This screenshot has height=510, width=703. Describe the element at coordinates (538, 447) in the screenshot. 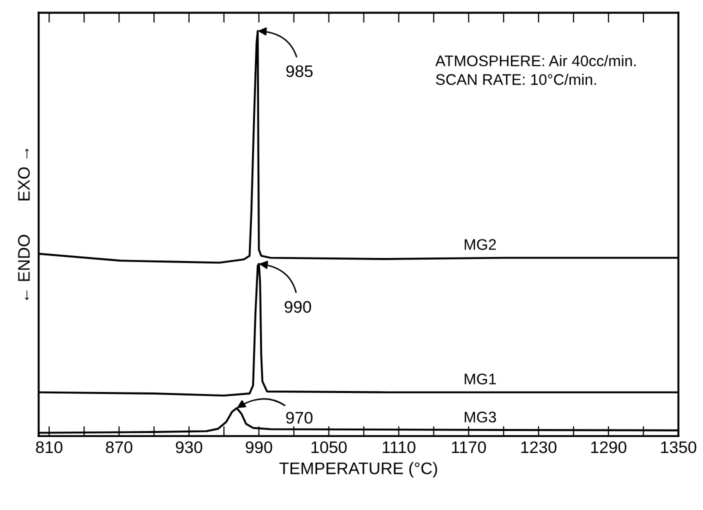

I see `x-tick-label: 1230` at that location.